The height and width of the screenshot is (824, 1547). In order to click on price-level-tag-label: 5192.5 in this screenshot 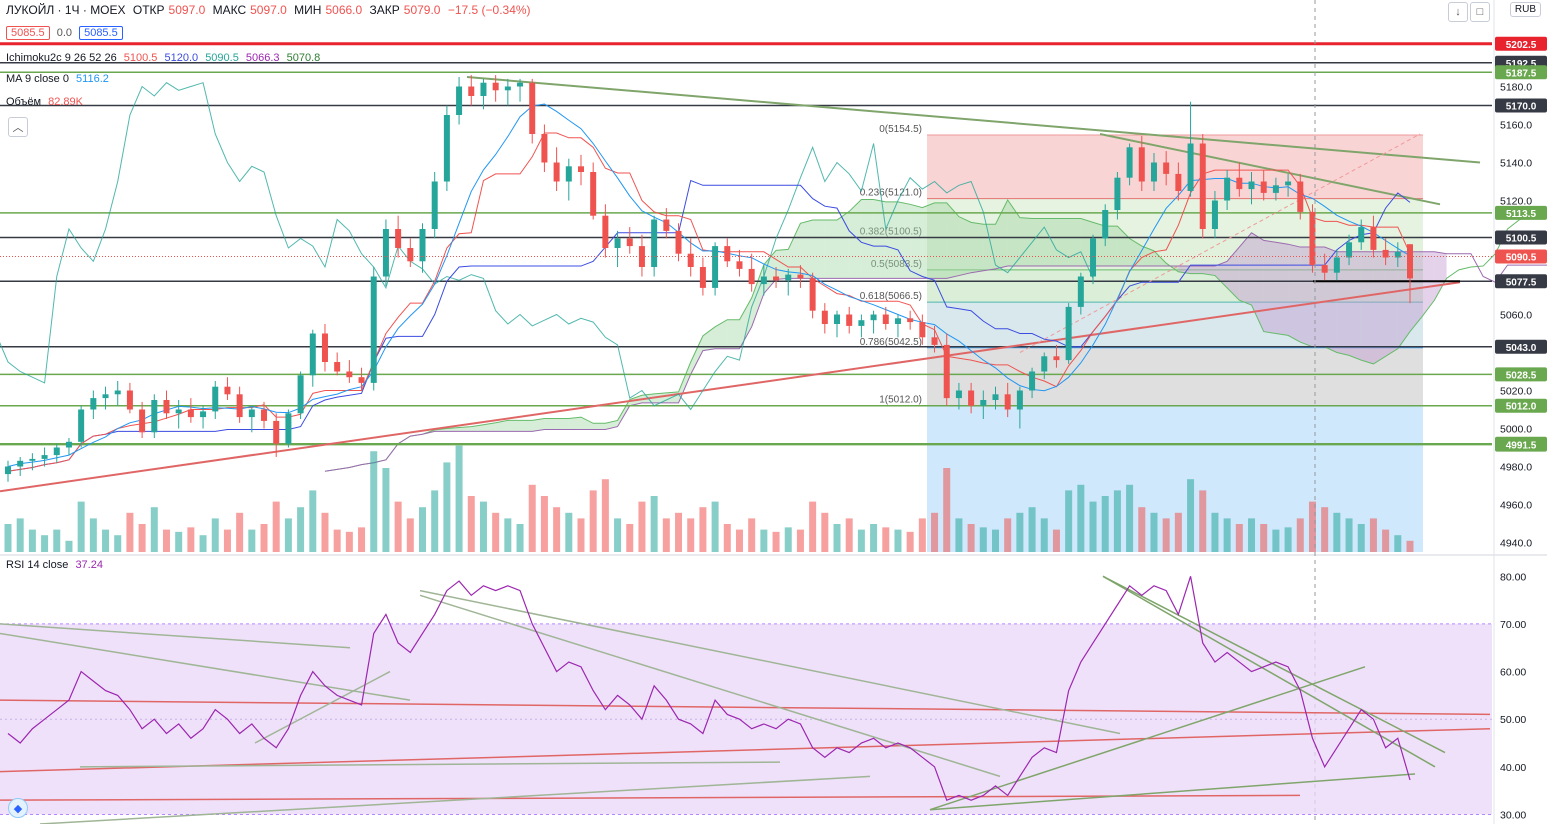, I will do `click(1521, 64)`.